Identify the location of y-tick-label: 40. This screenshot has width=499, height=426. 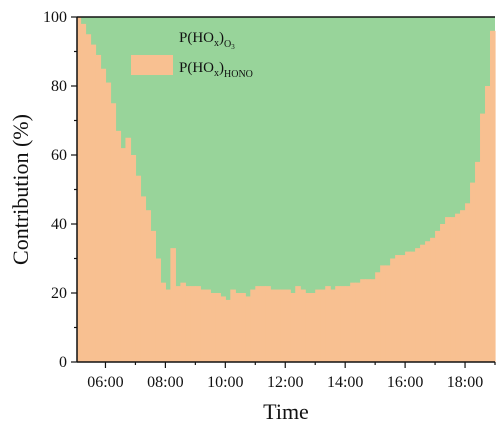
(59, 224).